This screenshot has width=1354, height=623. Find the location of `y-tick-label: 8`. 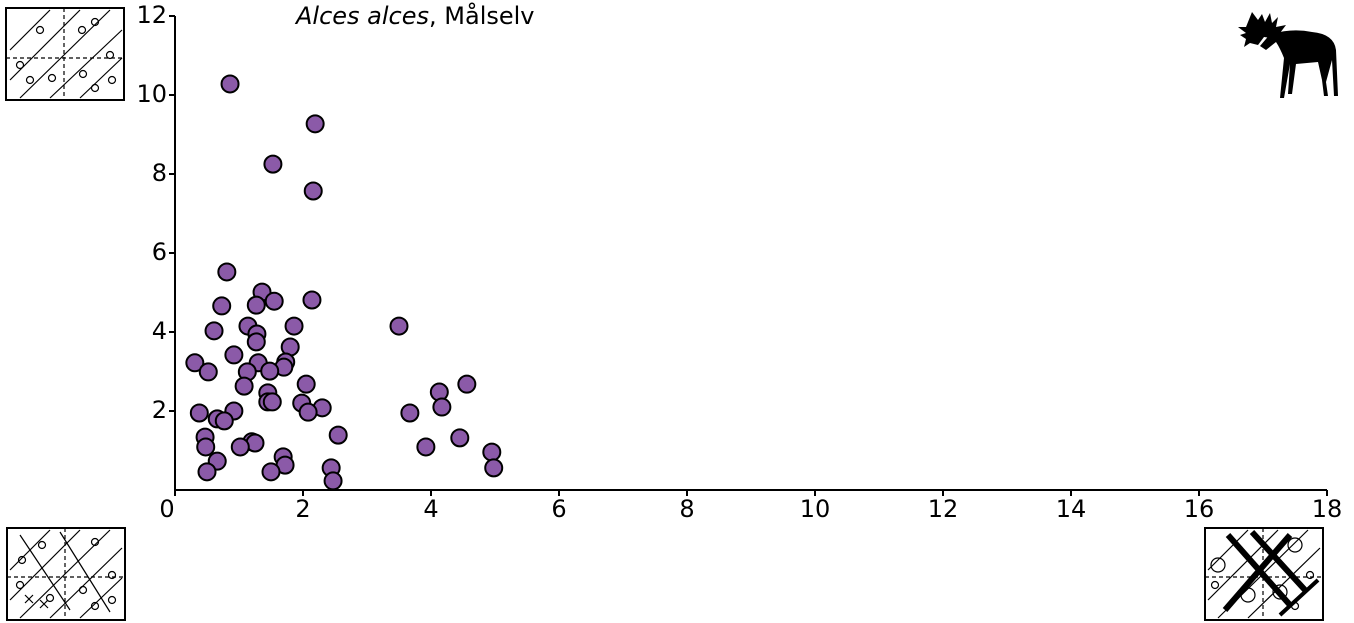

y-tick-label: 8 is located at coordinates (159, 173).